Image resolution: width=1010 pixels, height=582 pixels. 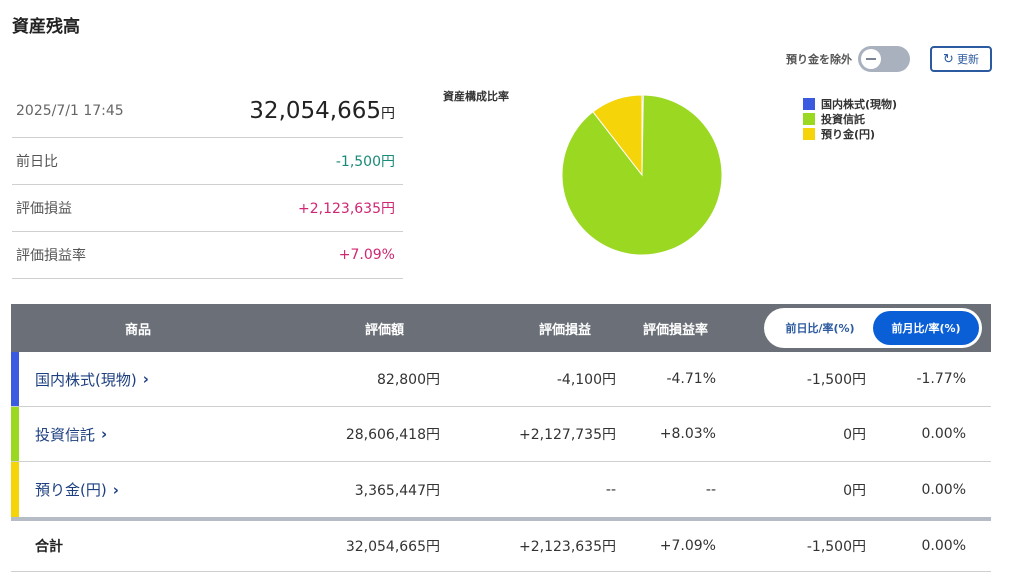 I want to click on tab-day-change: 前日比/率(%), so click(x=820, y=328).